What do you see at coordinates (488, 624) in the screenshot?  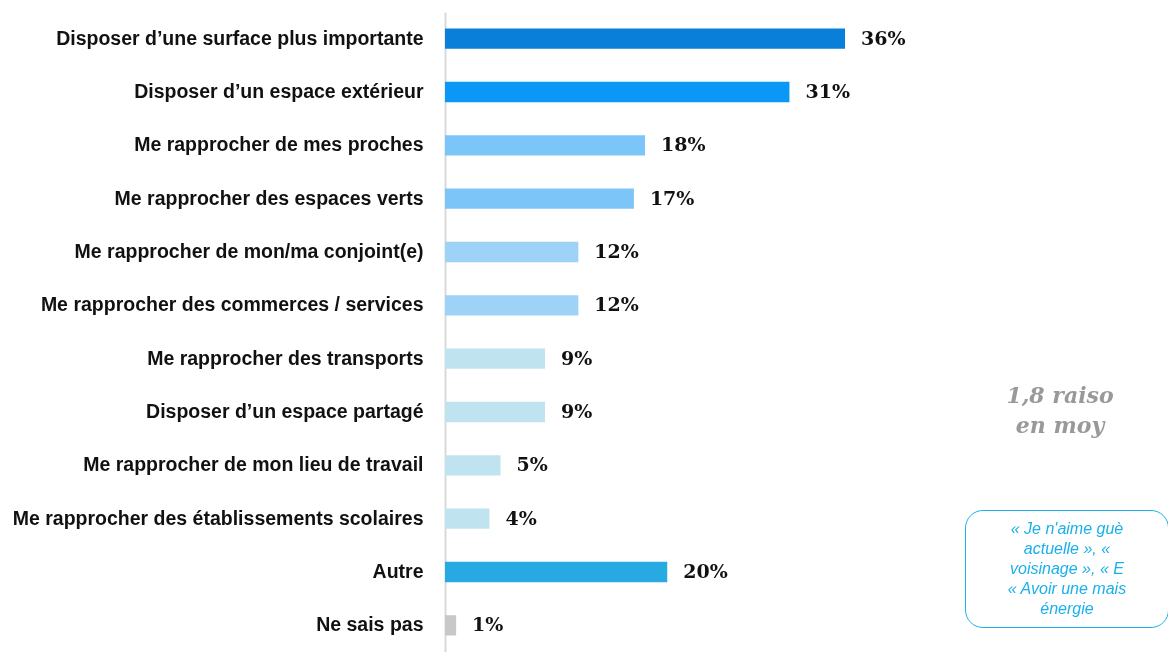 I see `data-label: 1%` at bounding box center [488, 624].